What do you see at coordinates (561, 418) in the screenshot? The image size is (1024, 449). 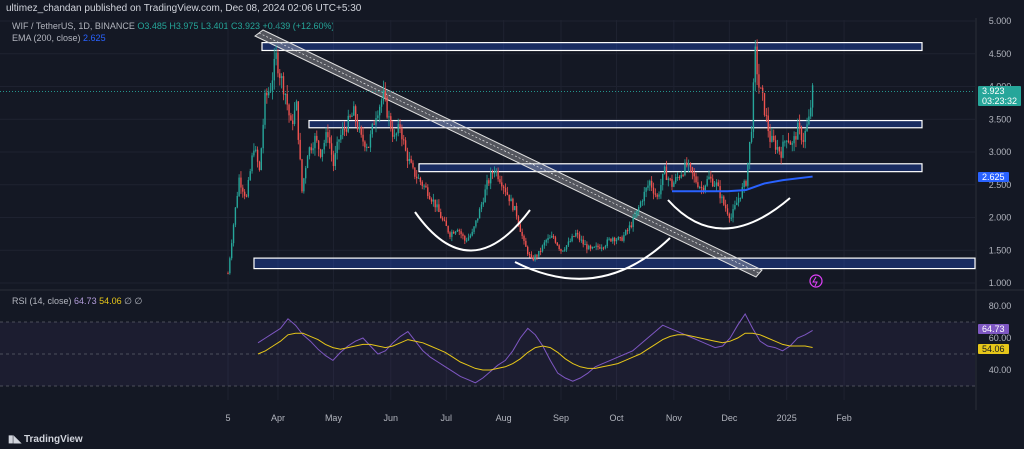 I see `time-tick-label: Sep` at bounding box center [561, 418].